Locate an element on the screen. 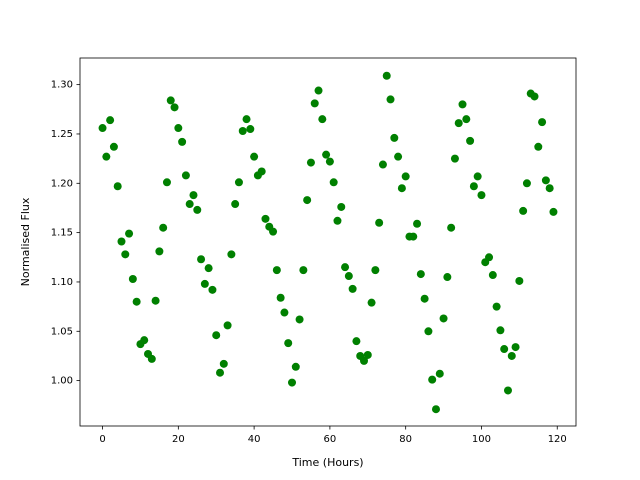 The width and height of the screenshot is (640, 480). y-tick-label: 1.30 is located at coordinates (62, 85).